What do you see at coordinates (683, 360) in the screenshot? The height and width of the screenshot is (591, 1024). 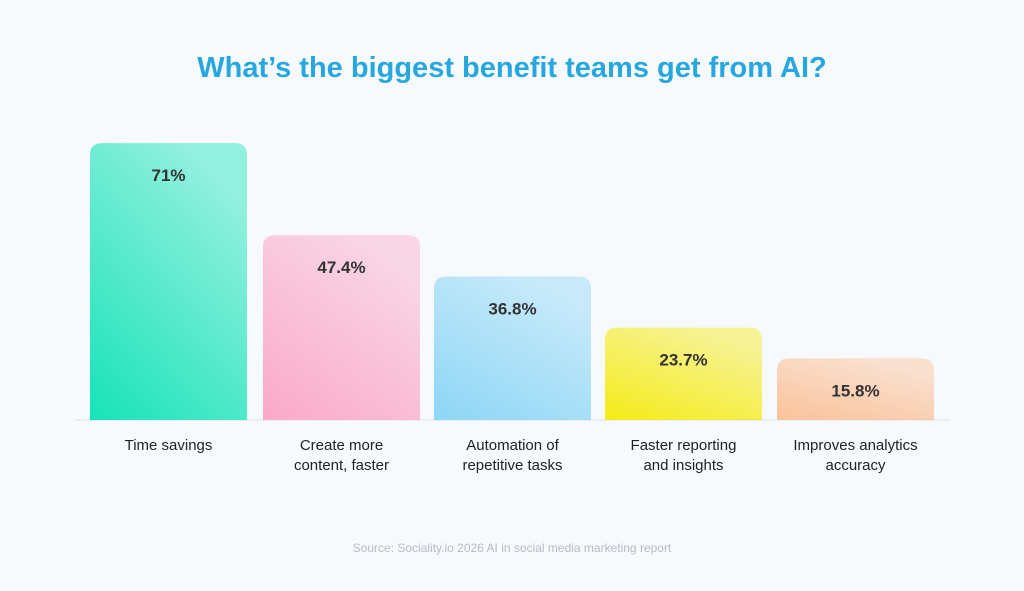 I see `value-label: 23.7%` at bounding box center [683, 360].